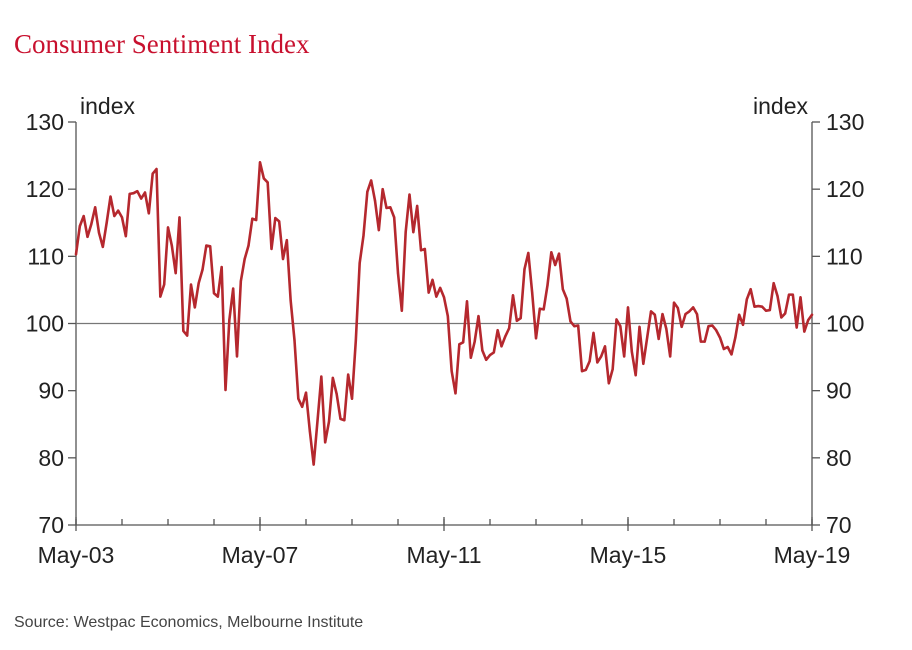  I want to click on y-tick-label-right: 120, so click(845, 189).